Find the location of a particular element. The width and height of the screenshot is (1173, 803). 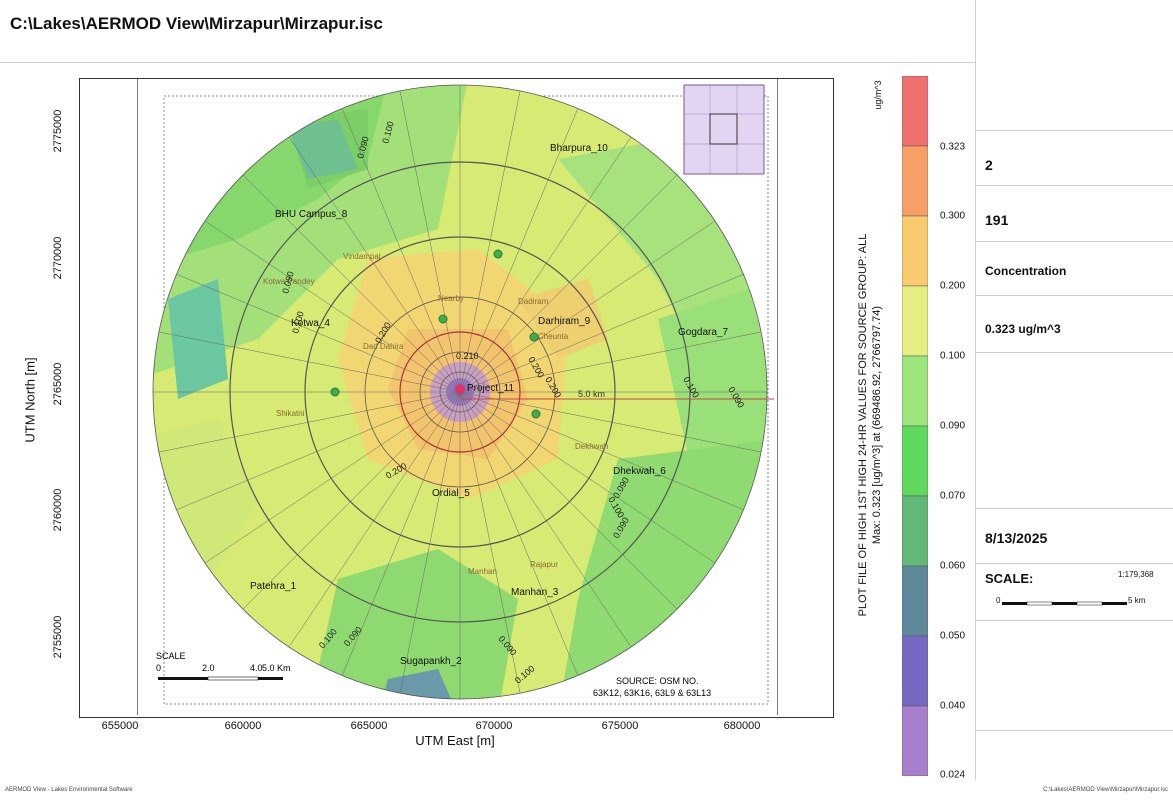

legend-level: 0.040 is located at coordinates (953, 706).